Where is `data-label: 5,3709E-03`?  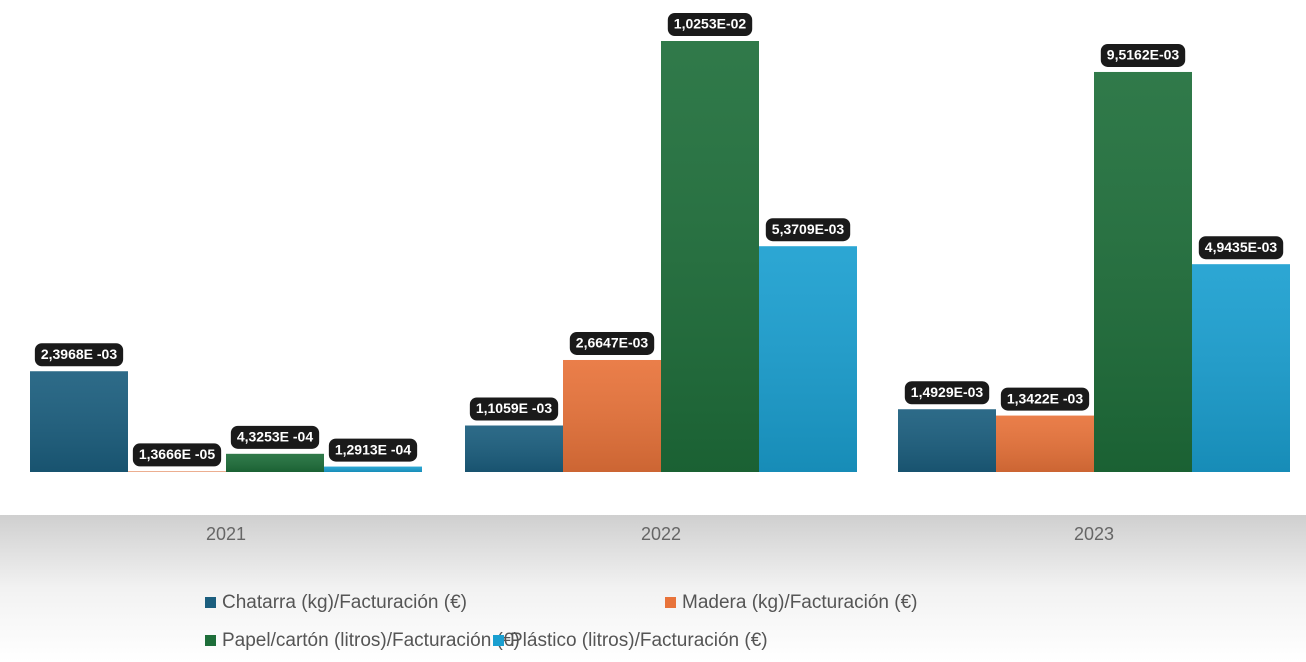 data-label: 5,3709E-03 is located at coordinates (808, 230).